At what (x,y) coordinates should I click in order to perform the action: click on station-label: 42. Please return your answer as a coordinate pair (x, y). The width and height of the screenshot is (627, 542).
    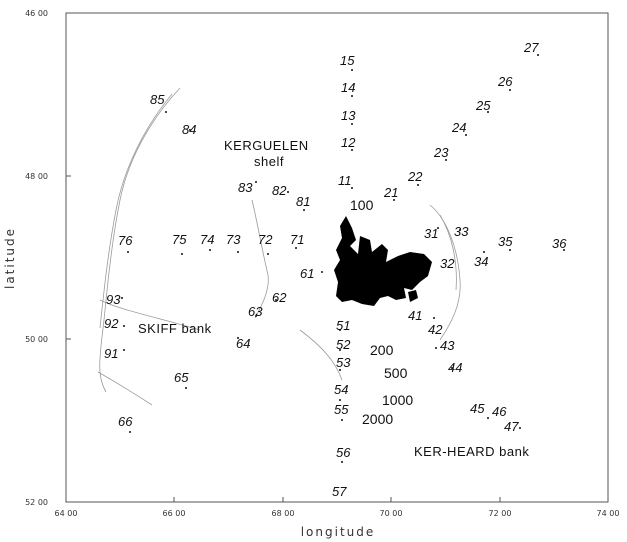
    Looking at the image, I should click on (435, 329).